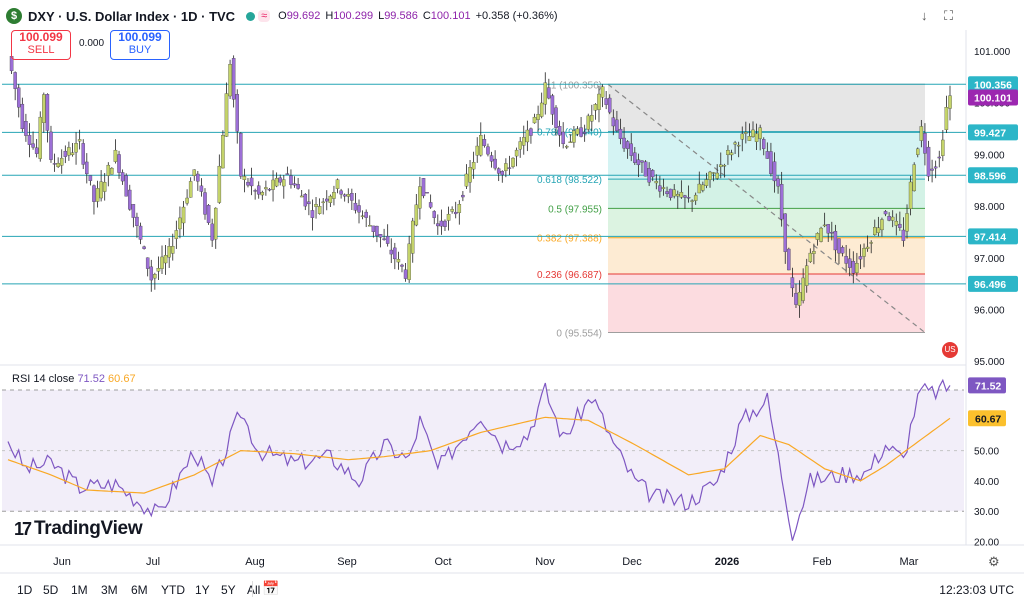  What do you see at coordinates (51, 590) in the screenshot?
I see `timeframe-5d: 5D` at bounding box center [51, 590].